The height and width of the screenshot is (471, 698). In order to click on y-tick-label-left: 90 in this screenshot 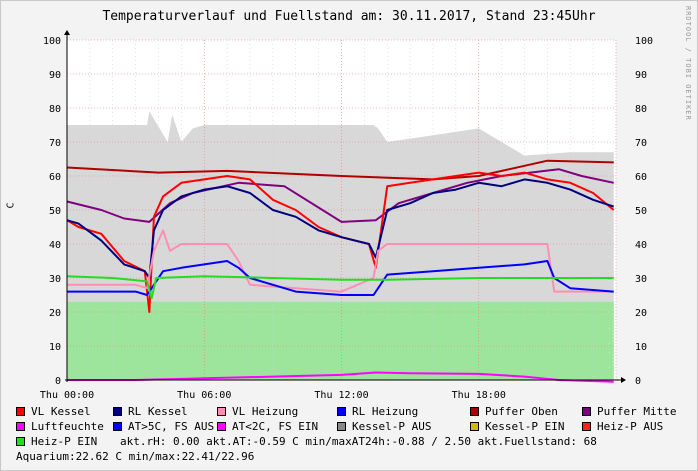, I will do `click(55, 75)`.